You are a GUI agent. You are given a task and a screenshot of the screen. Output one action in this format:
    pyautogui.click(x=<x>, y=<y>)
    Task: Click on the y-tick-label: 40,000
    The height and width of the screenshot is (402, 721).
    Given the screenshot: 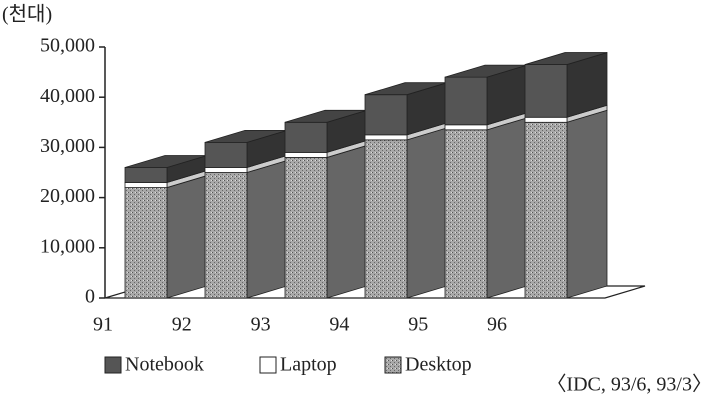 What is the action you would take?
    pyautogui.click(x=67, y=96)
    